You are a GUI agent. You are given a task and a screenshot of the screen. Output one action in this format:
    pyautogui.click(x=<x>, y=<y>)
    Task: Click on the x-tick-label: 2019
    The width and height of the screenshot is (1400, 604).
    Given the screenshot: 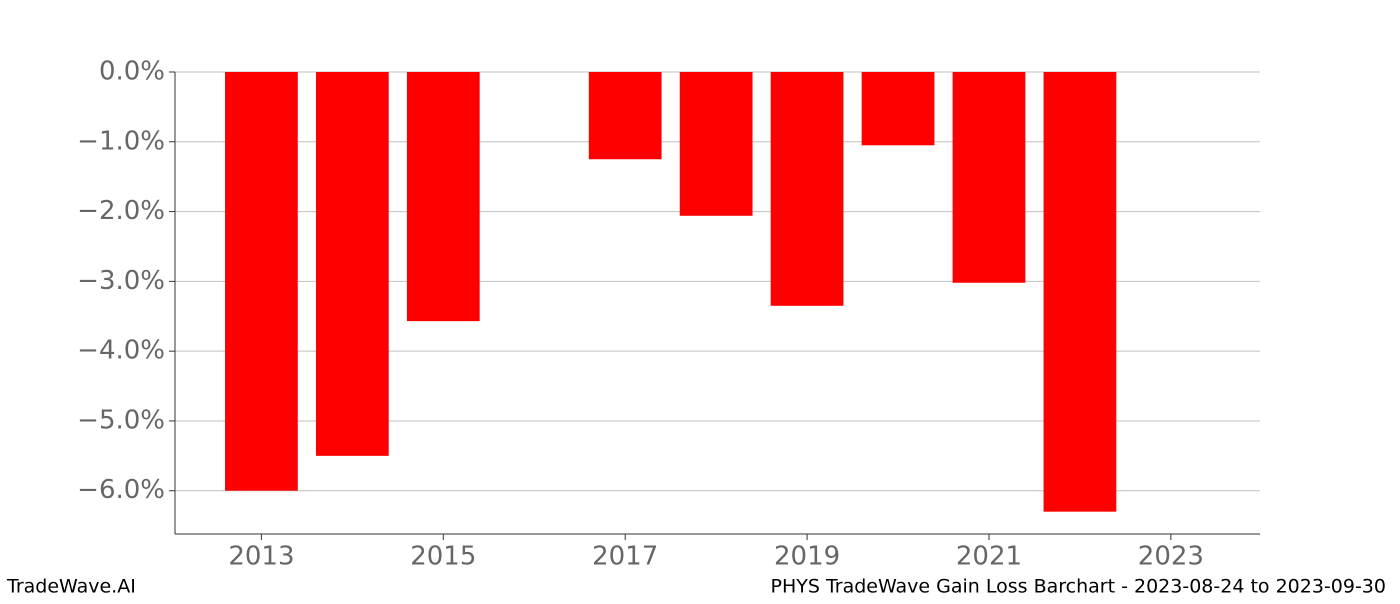 What is the action you would take?
    pyautogui.click(x=807, y=557)
    